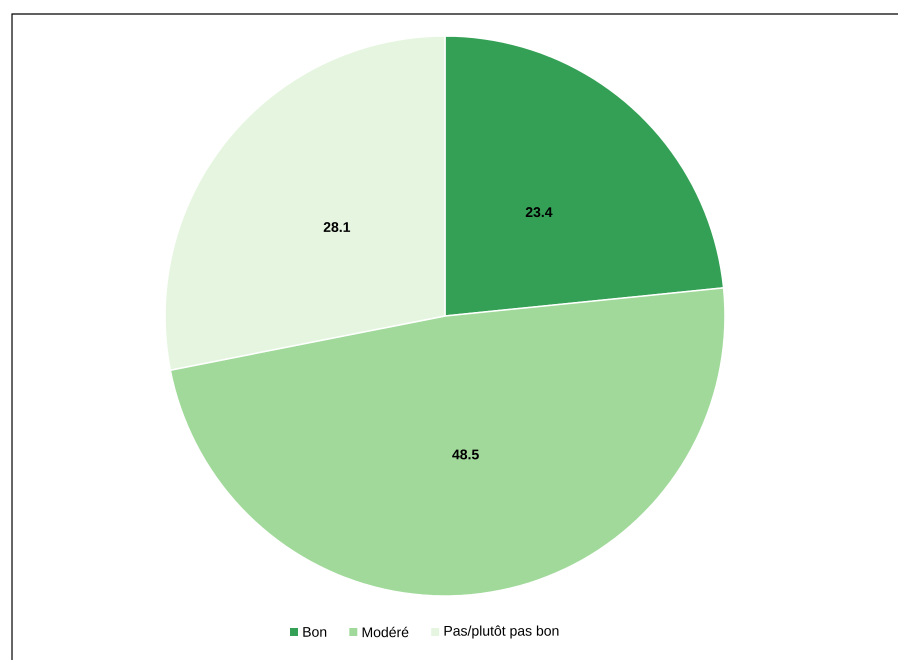  I want to click on legend-label: Modéré, so click(385, 632).